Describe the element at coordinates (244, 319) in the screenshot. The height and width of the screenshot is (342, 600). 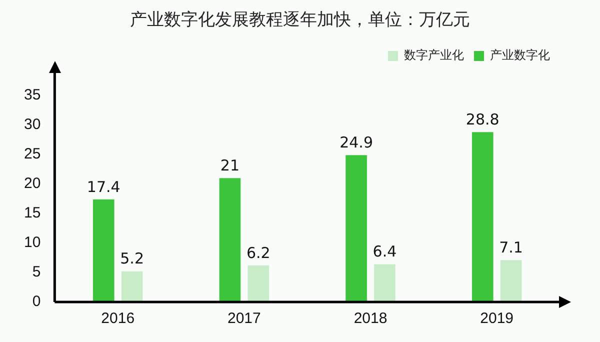
I see `x-tick-label: 2017` at that location.